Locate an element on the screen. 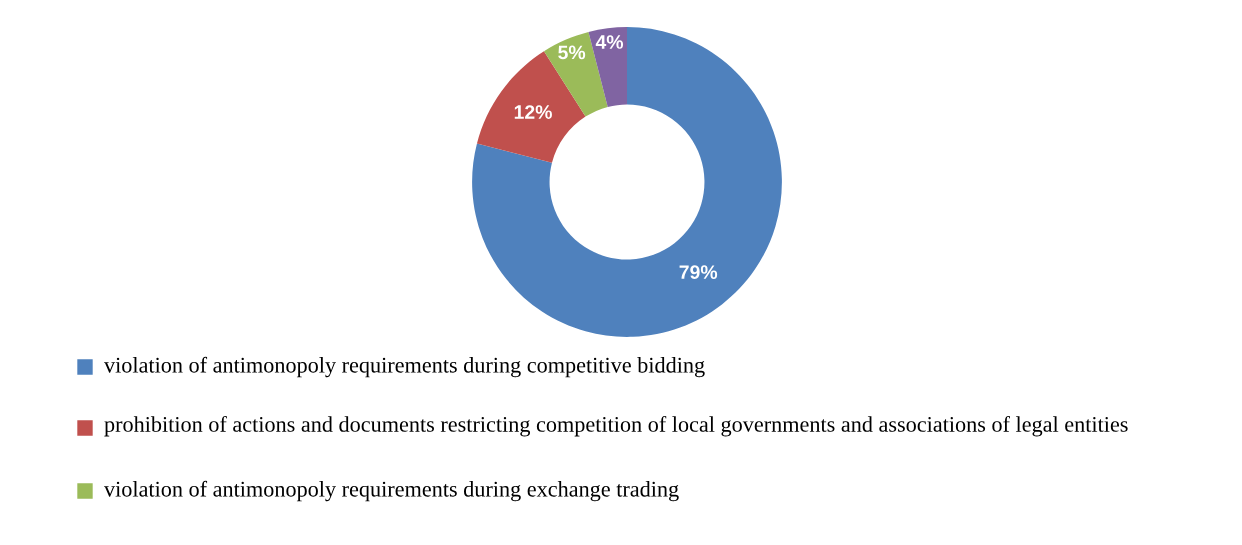 This screenshot has width=1242, height=545. legend-label: prohibition of actions and documents restricting competition of local governments and associations of legal entities is located at coordinates (616, 426).